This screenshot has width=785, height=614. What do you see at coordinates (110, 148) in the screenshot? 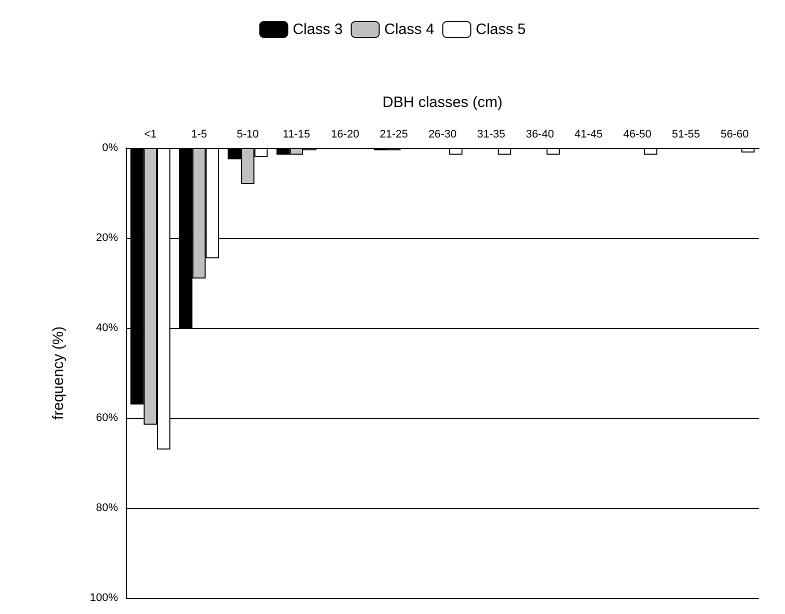
I see `y-tick-label: 0%` at bounding box center [110, 148].